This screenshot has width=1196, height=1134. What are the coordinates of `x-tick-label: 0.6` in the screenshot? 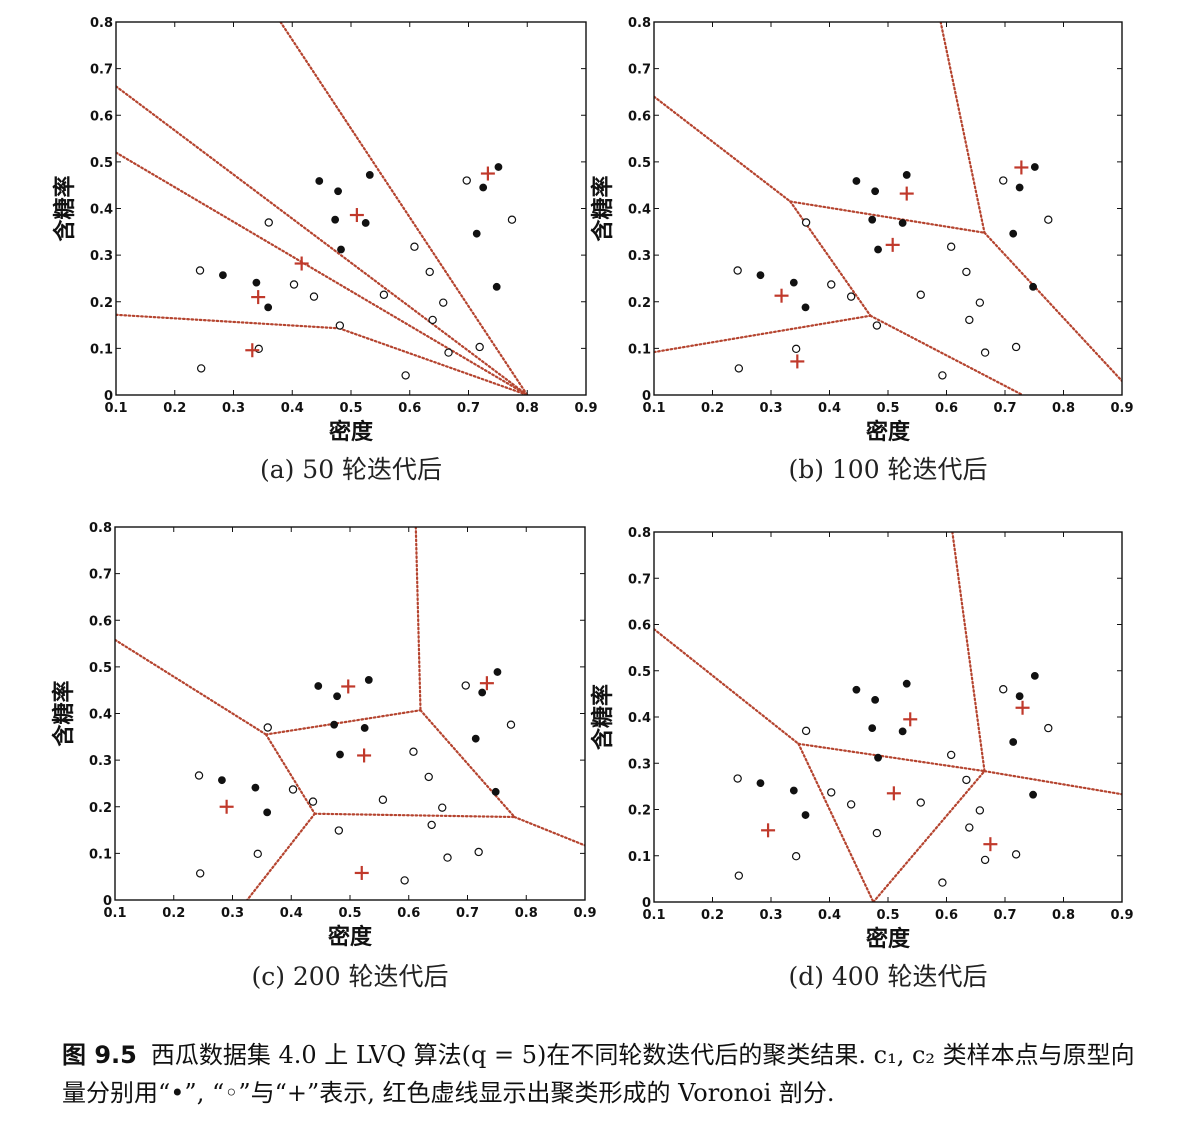 It's located at (946, 408).